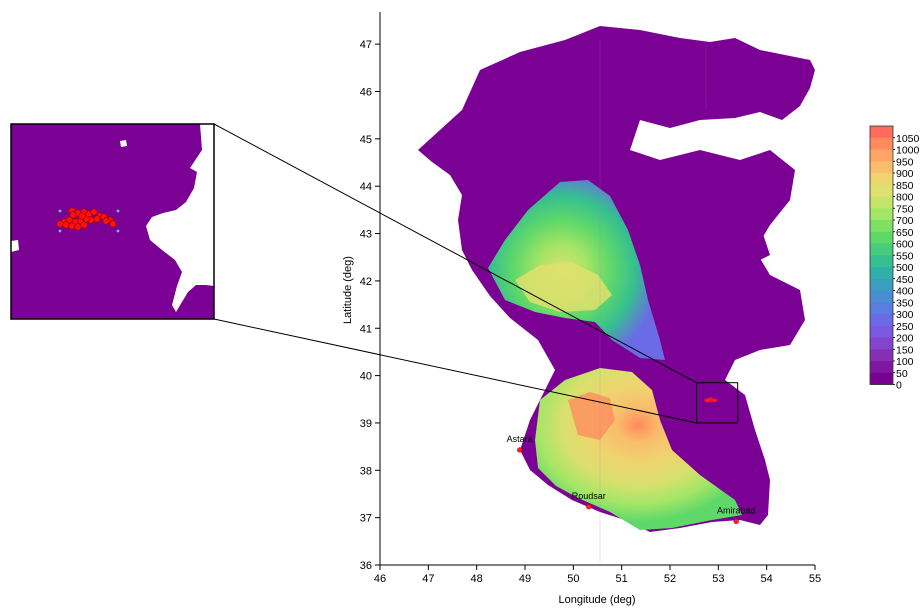 Image resolution: width=922 pixels, height=613 pixels. What do you see at coordinates (767, 579) in the screenshot?
I see `x-tick-label: 54` at bounding box center [767, 579].